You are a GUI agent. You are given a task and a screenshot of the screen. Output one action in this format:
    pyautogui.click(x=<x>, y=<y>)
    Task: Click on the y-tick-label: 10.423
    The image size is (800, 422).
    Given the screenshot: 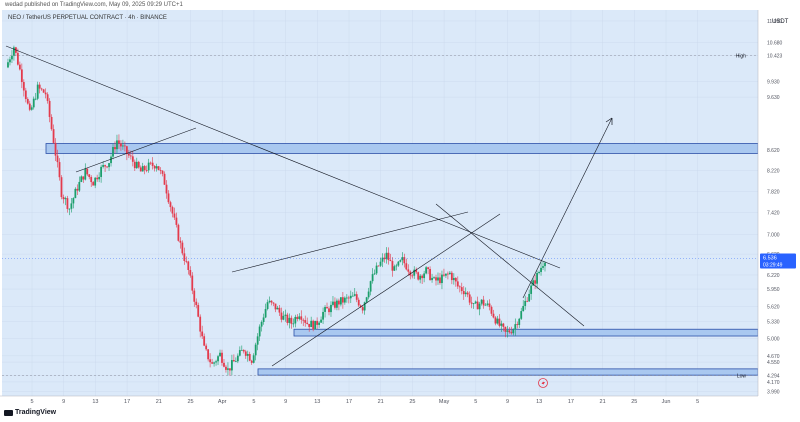 What is the action you would take?
    pyautogui.click(x=775, y=57)
    